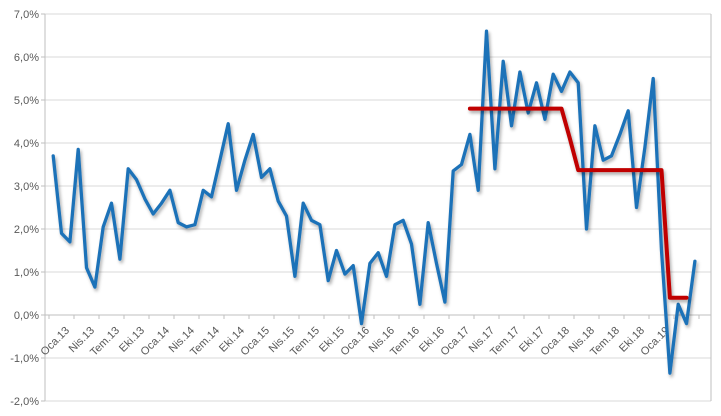 This screenshot has height=416, width=721. Describe the element at coordinates (26, 273) in the screenshot. I see `y-axis-label: 1,0%` at that location.